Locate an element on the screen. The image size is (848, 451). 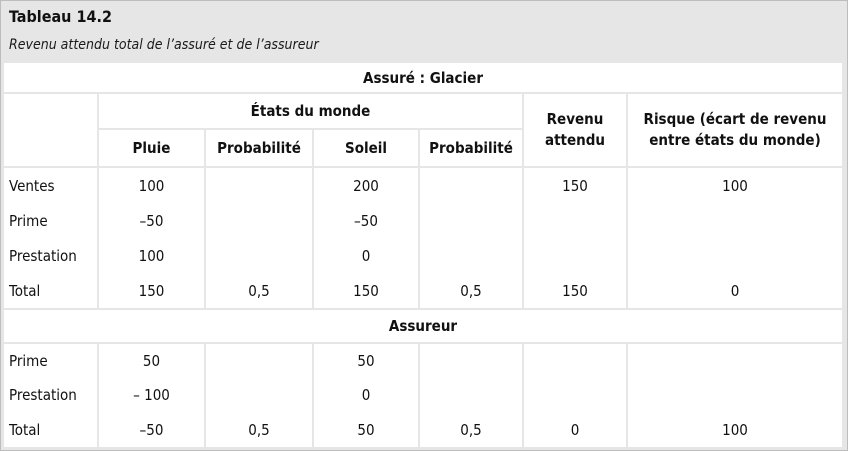
insurer-row-2-p1: 0,5 is located at coordinates (259, 429).